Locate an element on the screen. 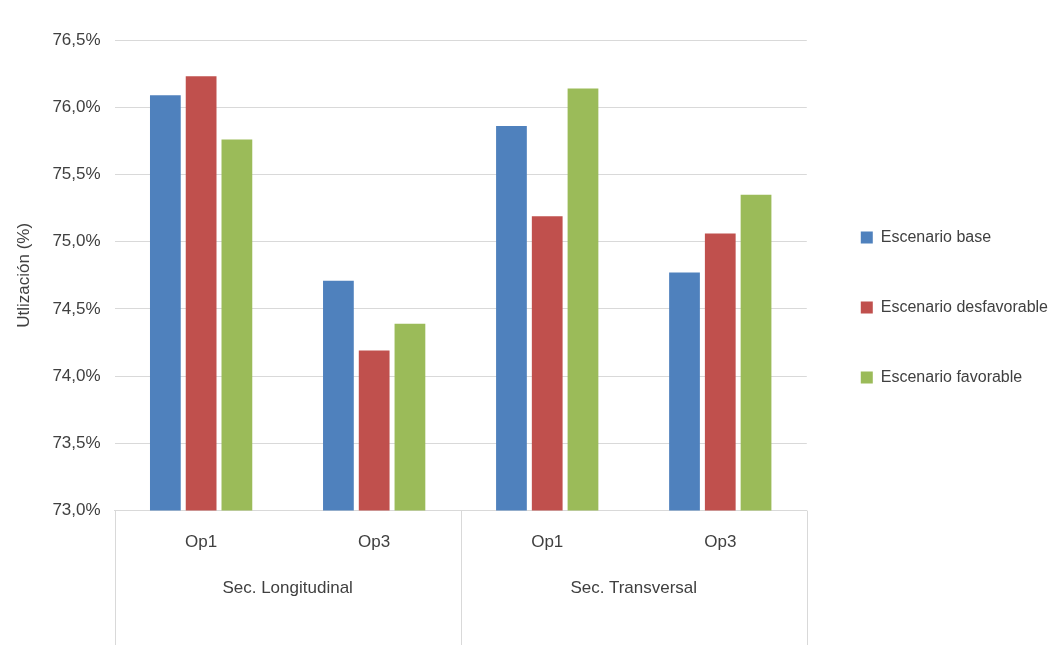 The height and width of the screenshot is (645, 1058). y-tick-label: 73,5% is located at coordinates (76, 443).